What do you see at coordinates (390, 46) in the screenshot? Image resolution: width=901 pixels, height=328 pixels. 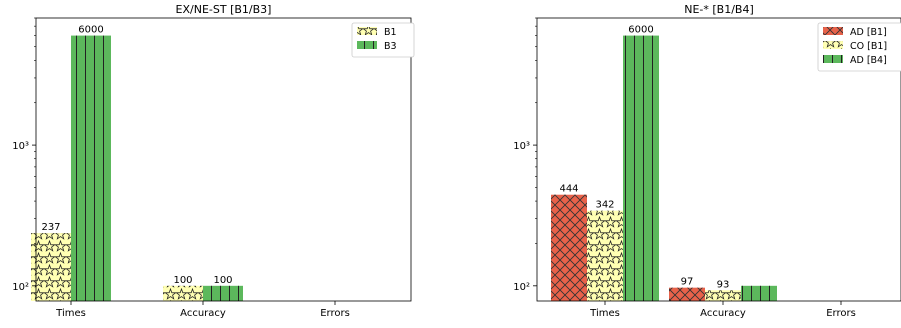 I see `legend-label: B3` at bounding box center [390, 46].